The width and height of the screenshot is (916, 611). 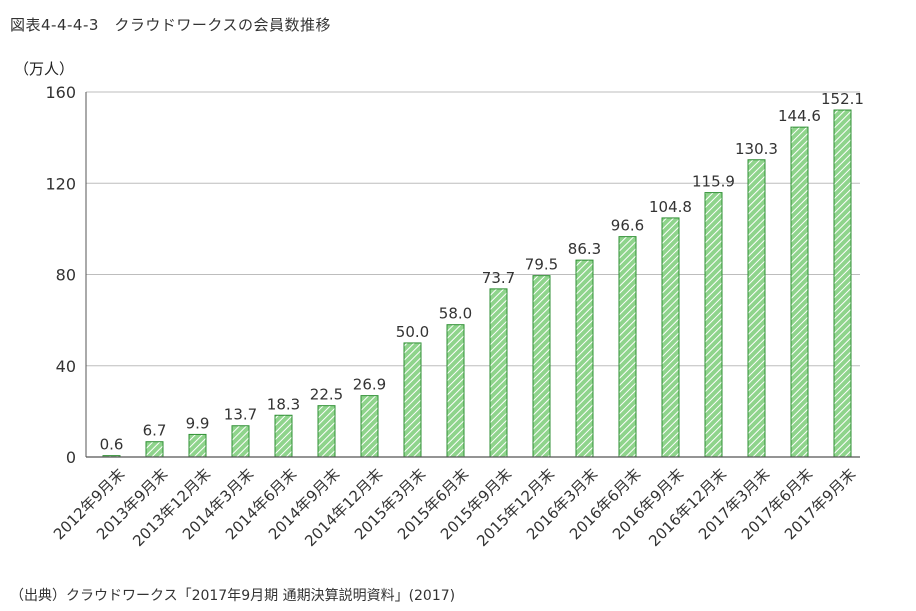 I want to click on value-label: 13.7, so click(x=240, y=415).